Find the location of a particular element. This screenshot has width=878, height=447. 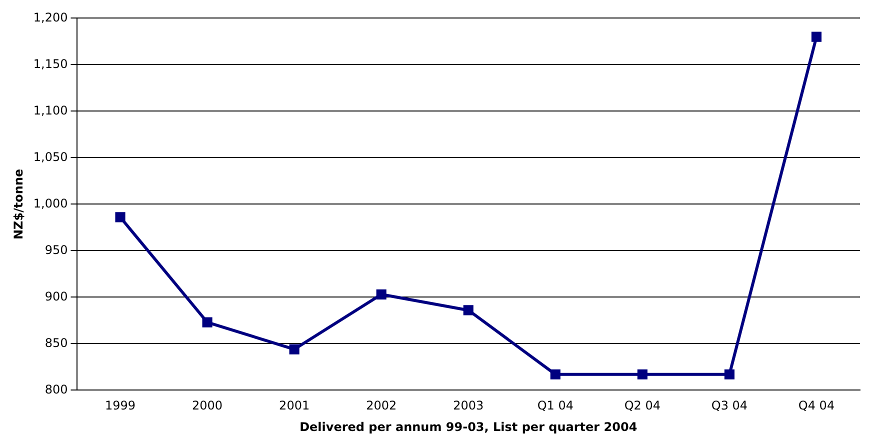

x-tick-label: Q2 04 is located at coordinates (642, 405).